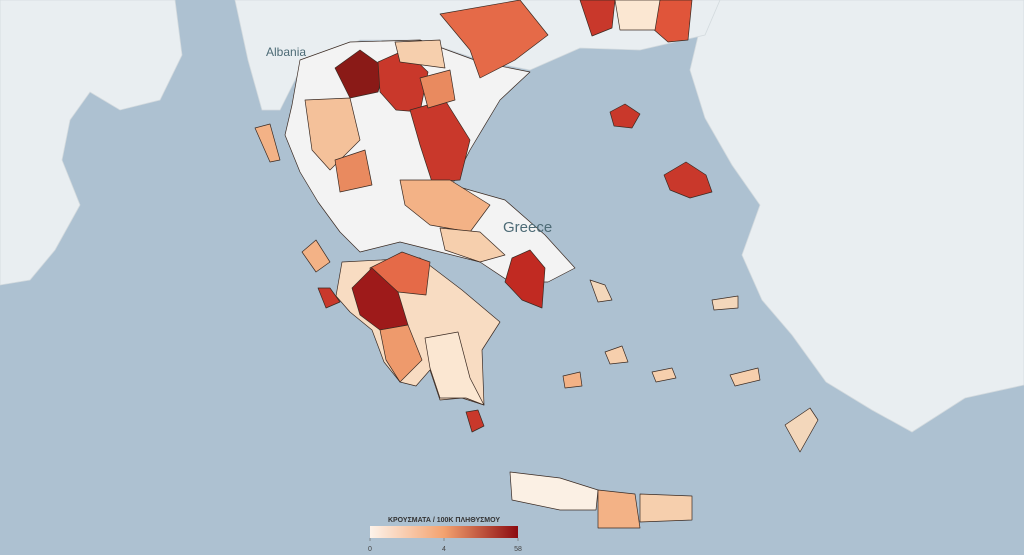 Image resolution: width=1024 pixels, height=555 pixels. Describe the element at coordinates (91, 143) in the screenshot. I see `italy` at that location.